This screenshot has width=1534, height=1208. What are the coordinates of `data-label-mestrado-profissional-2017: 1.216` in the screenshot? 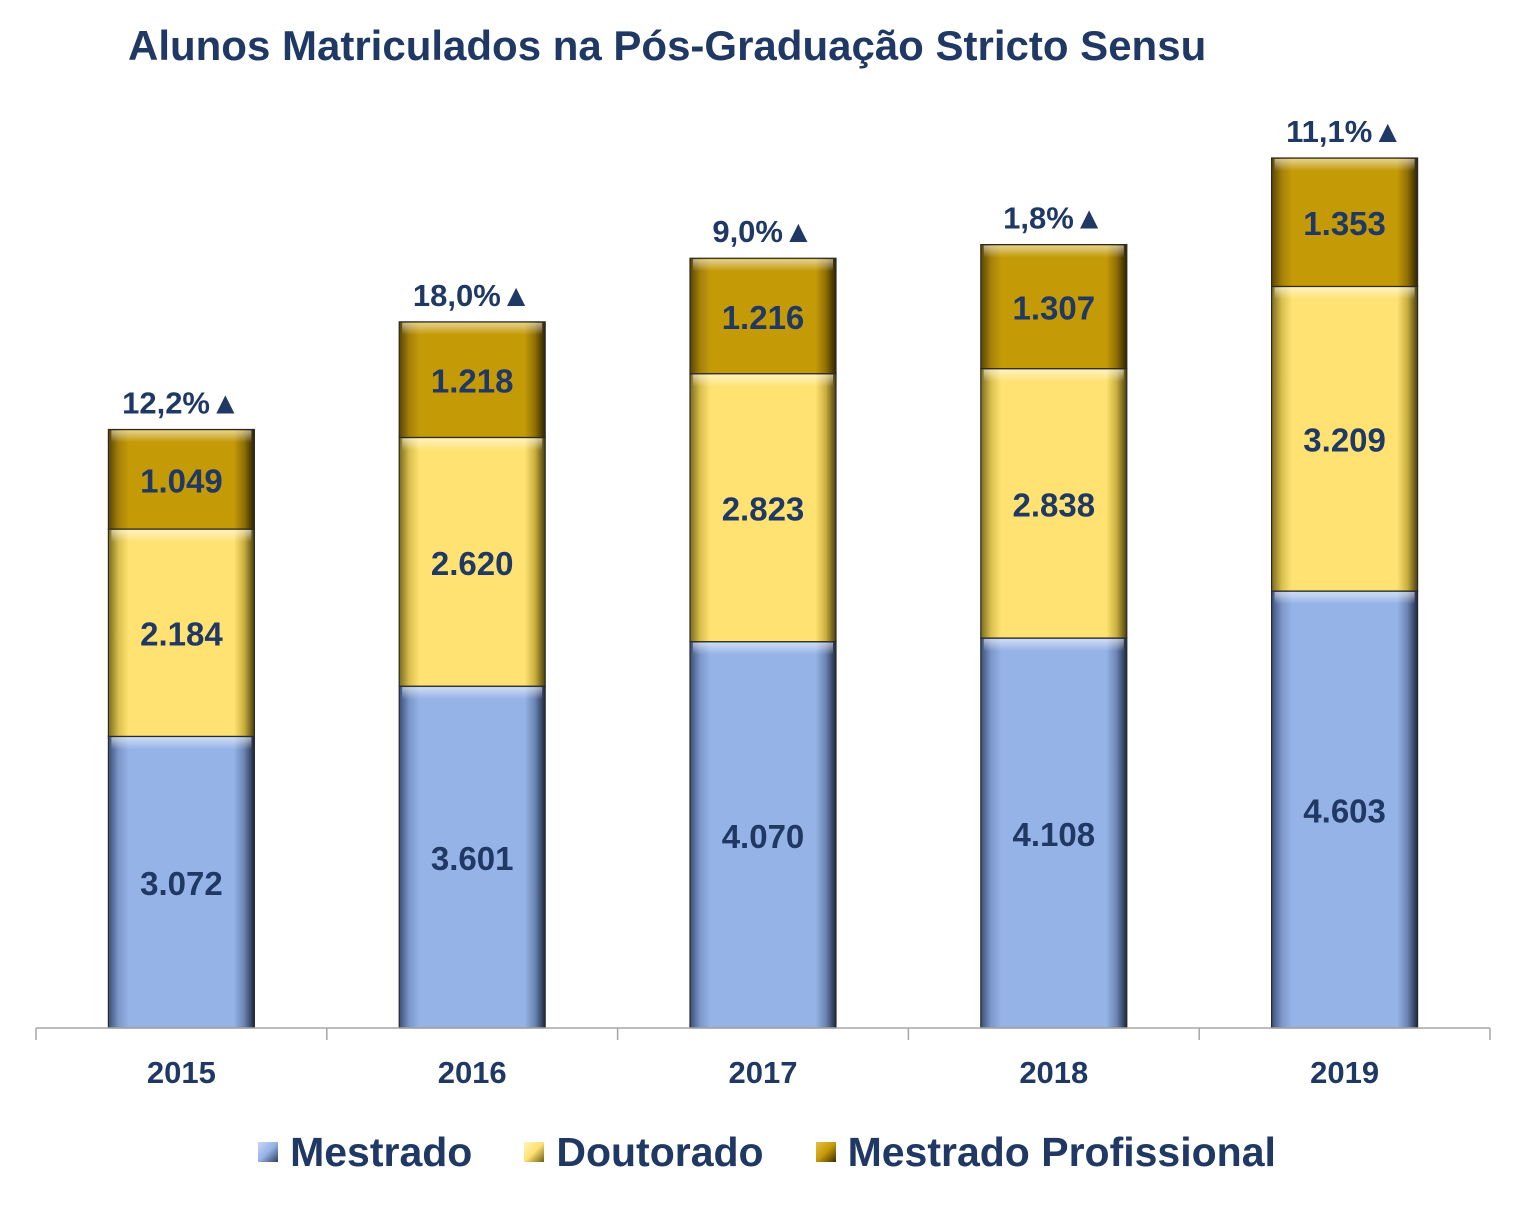 It's located at (763, 317).